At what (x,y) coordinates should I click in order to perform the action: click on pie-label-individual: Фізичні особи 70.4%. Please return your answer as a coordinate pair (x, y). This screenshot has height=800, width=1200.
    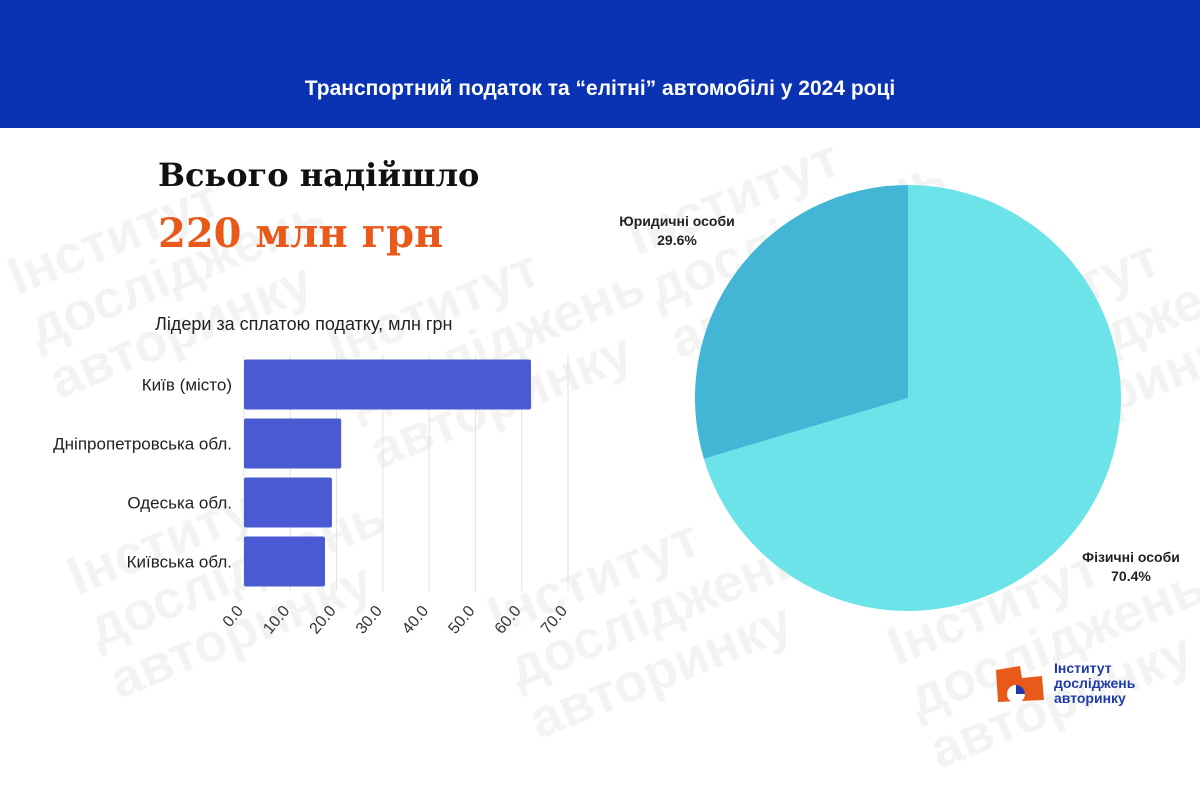
    Looking at the image, I should click on (1131, 566).